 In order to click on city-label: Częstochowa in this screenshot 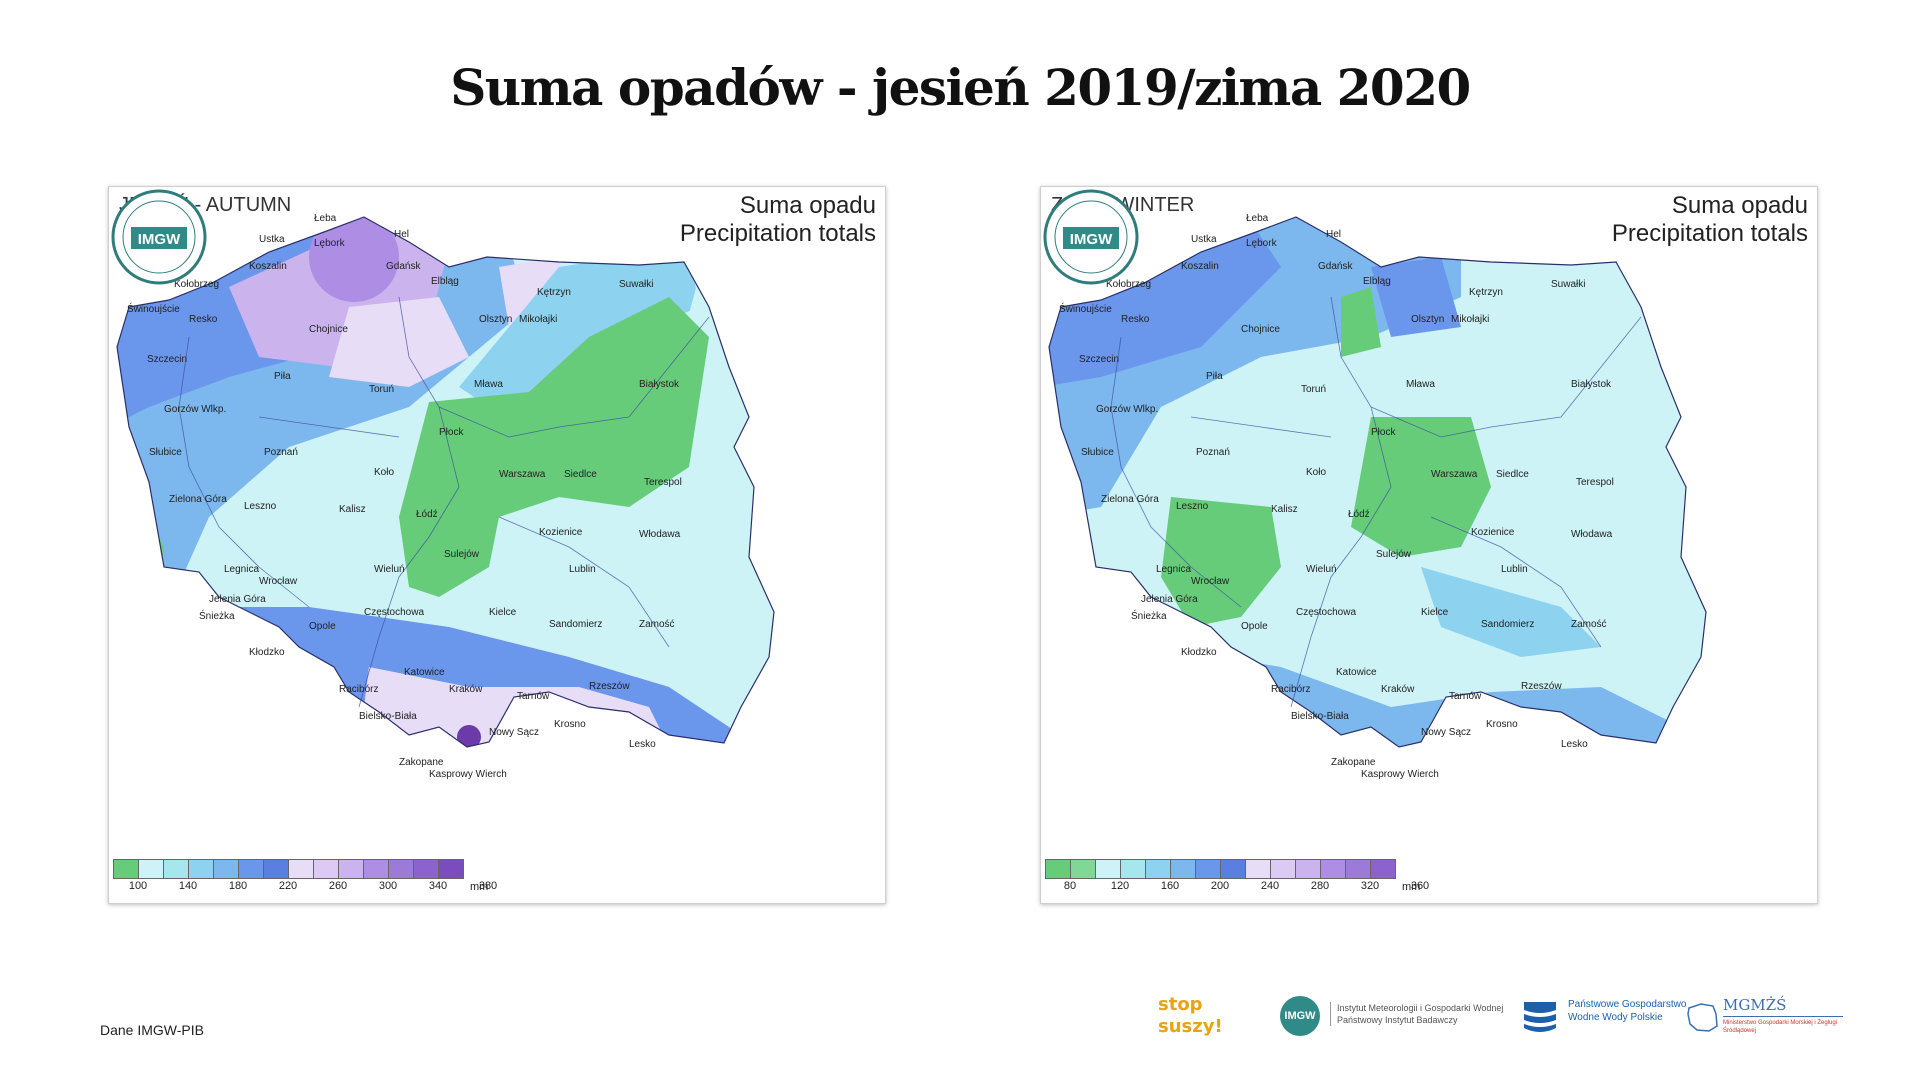, I will do `click(394, 612)`.